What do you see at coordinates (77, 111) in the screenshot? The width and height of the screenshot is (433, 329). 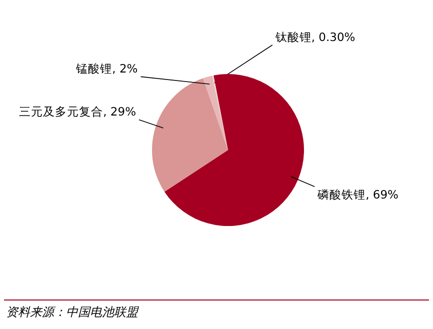 I see `slice-label: 三元及多元复合, 29%` at bounding box center [77, 111].